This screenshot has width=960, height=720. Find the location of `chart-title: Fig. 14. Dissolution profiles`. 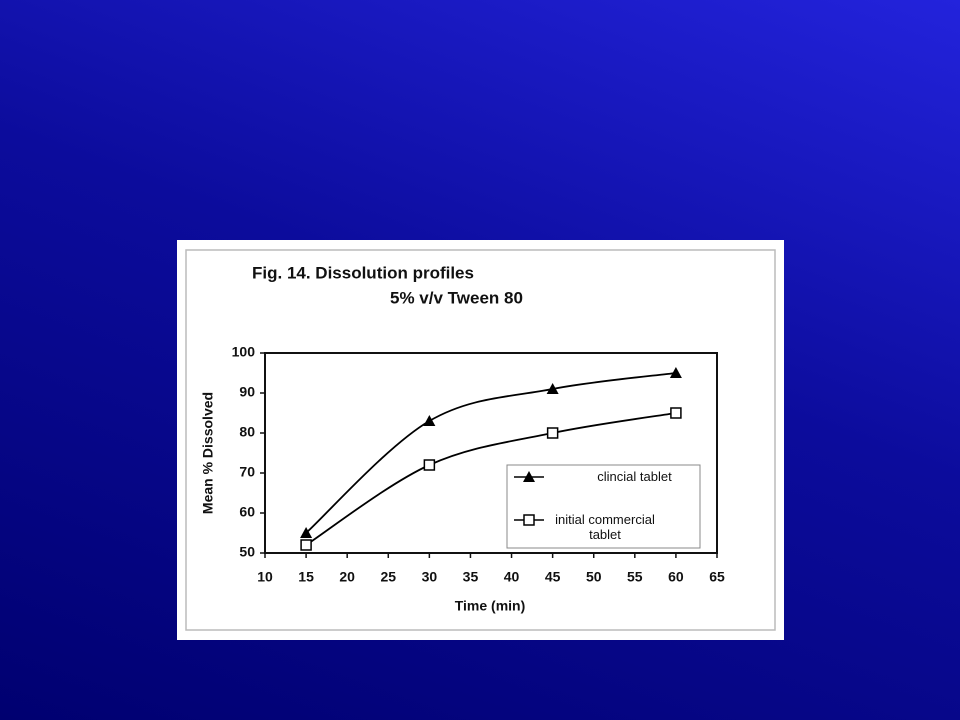

chart-title: Fig. 14. Dissolution profiles is located at coordinates (363, 272).